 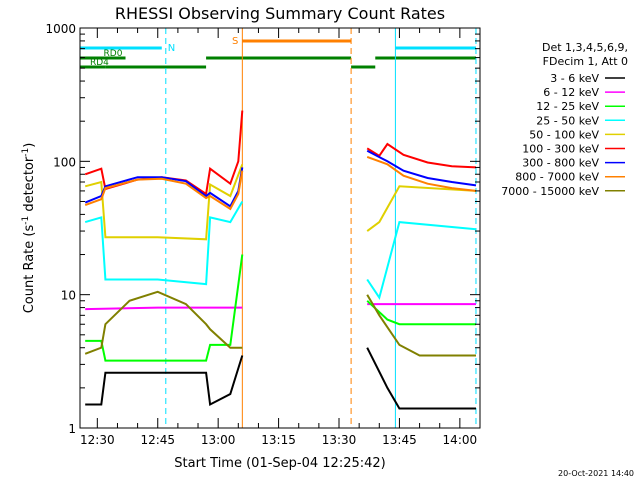 What do you see at coordinates (564, 134) in the screenshot?
I see `legend-entry-label: 50 - 100 keV` at bounding box center [564, 134].